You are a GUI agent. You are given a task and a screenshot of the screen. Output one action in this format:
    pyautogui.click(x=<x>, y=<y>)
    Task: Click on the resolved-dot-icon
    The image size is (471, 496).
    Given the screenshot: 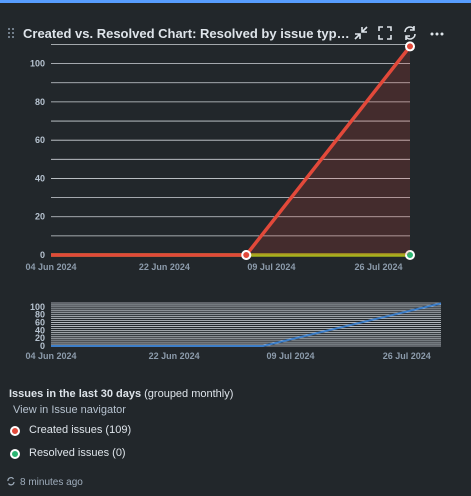 What is the action you would take?
    pyautogui.click(x=15, y=454)
    